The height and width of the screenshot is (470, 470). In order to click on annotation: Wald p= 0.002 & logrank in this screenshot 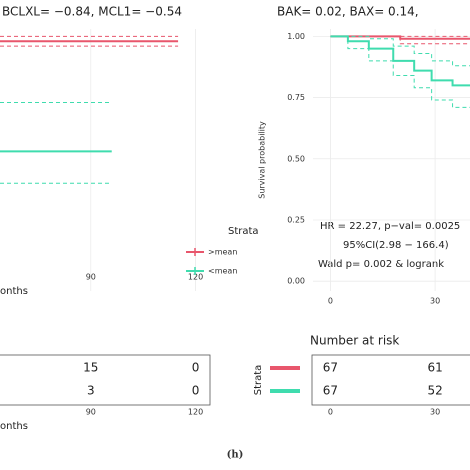, I will do `click(381, 264)`.